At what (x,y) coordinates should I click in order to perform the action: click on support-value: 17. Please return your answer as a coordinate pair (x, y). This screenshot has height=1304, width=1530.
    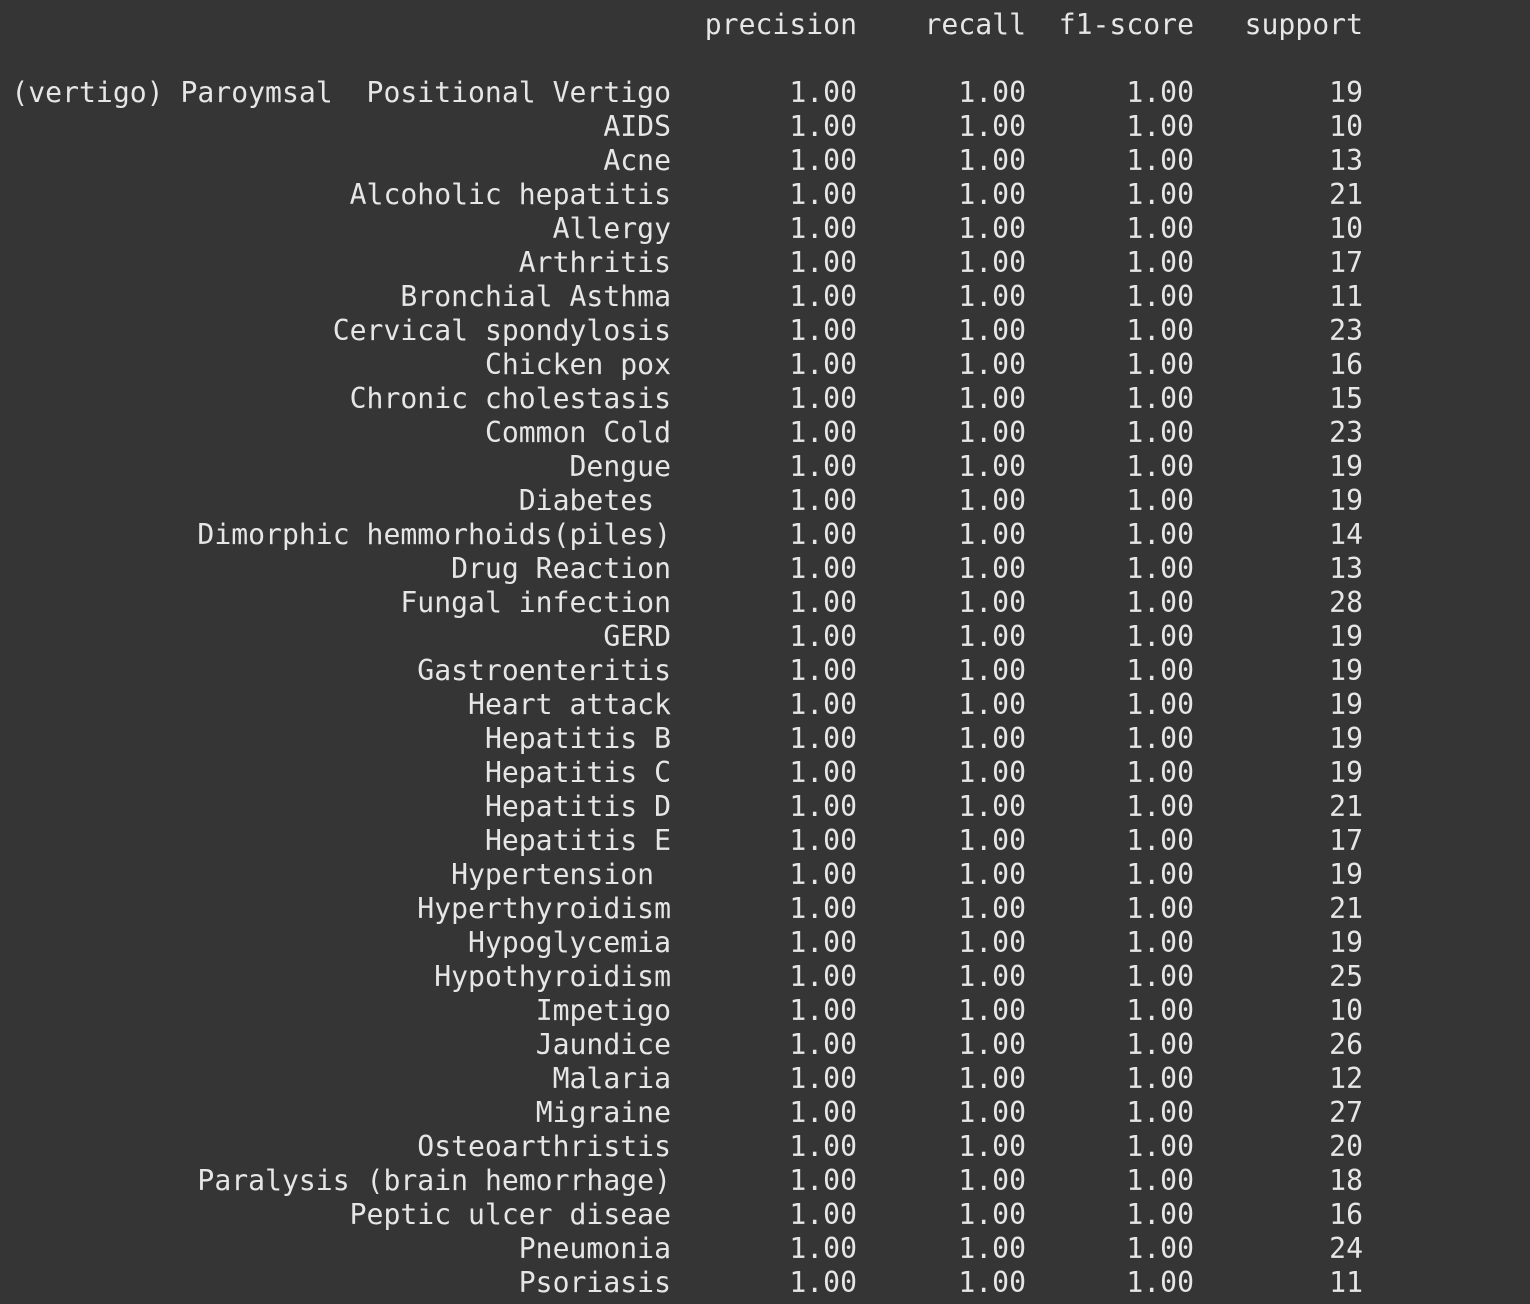
    Looking at the image, I should click on (1346, 262).